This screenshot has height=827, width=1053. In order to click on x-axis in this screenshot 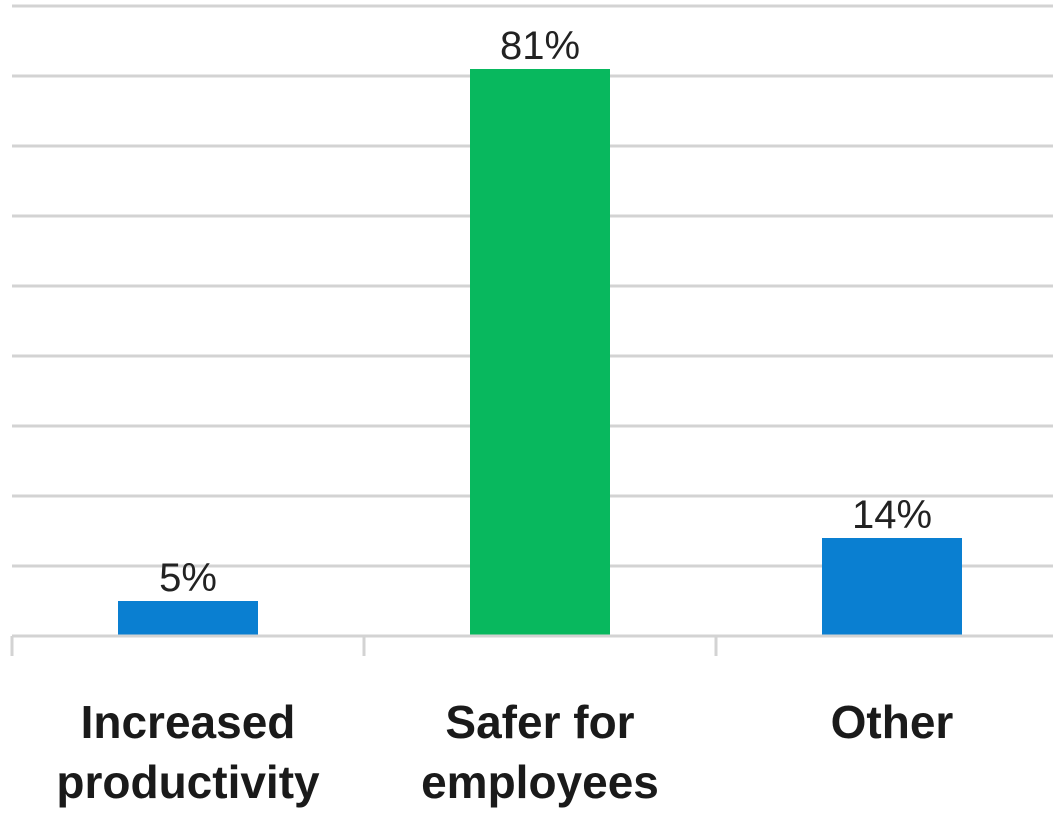, I will do `click(531, 645)`.